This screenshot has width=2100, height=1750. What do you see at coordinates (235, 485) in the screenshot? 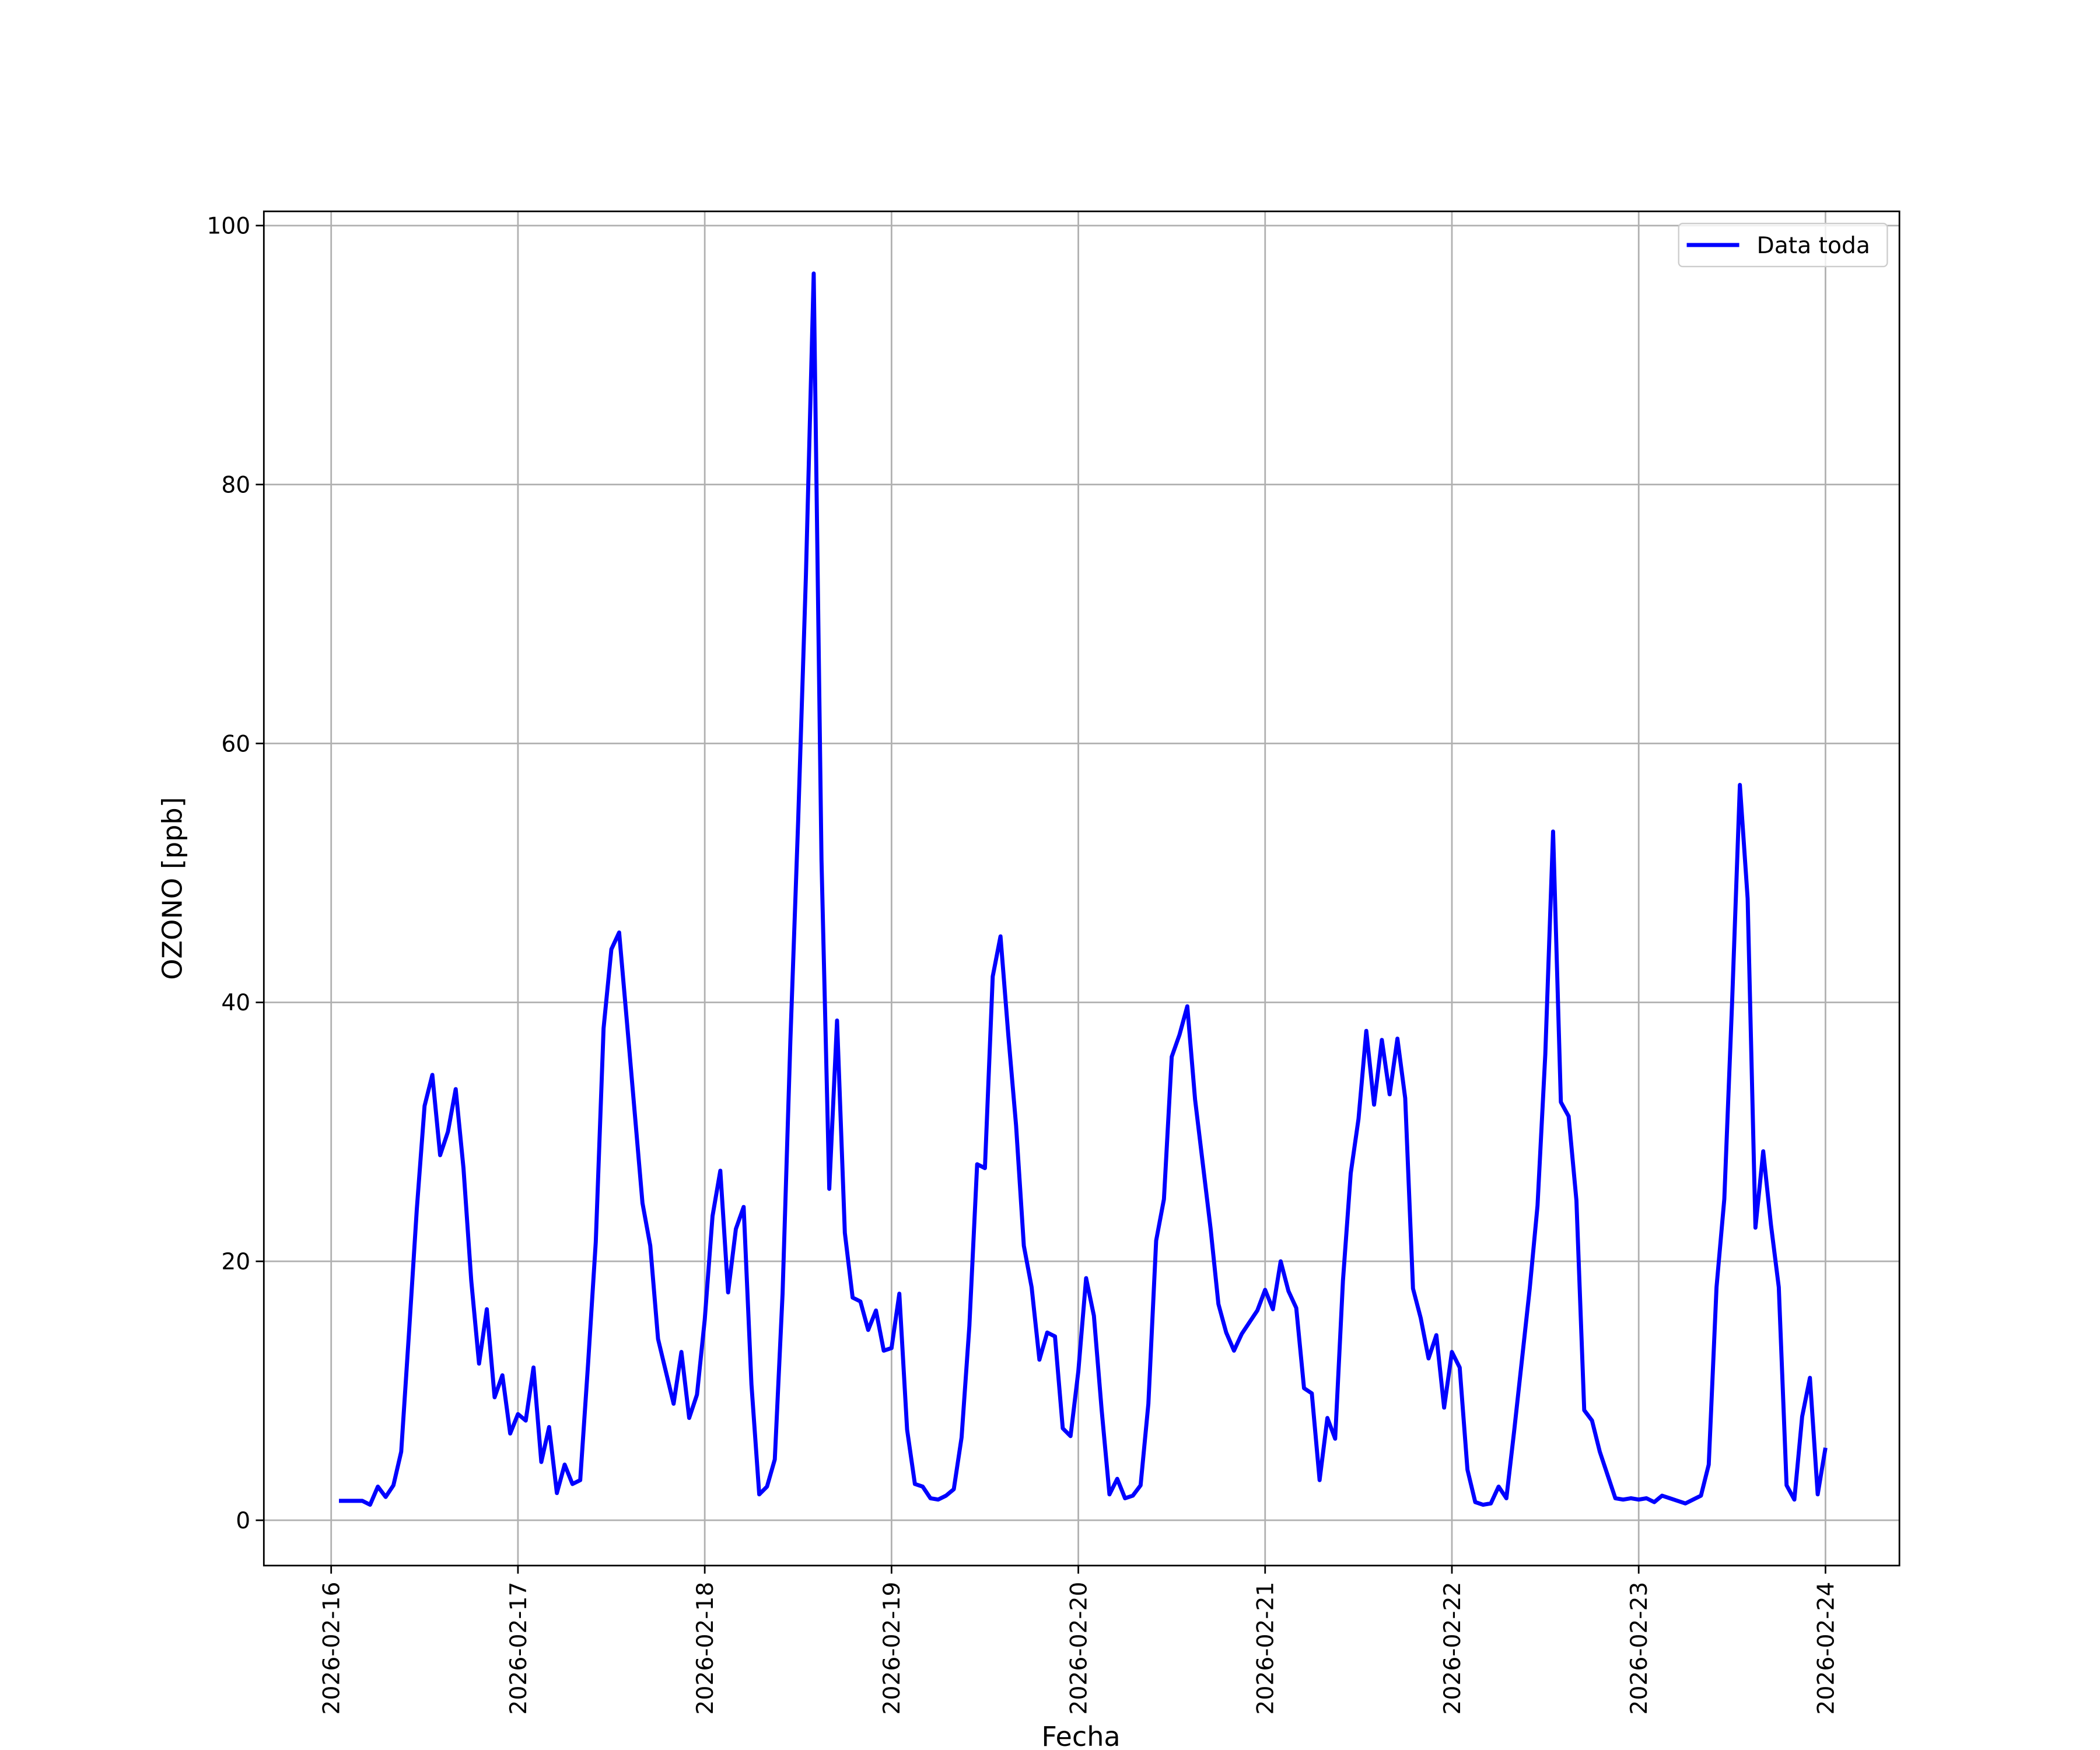
I see `y-tick-label: 80` at bounding box center [235, 485].